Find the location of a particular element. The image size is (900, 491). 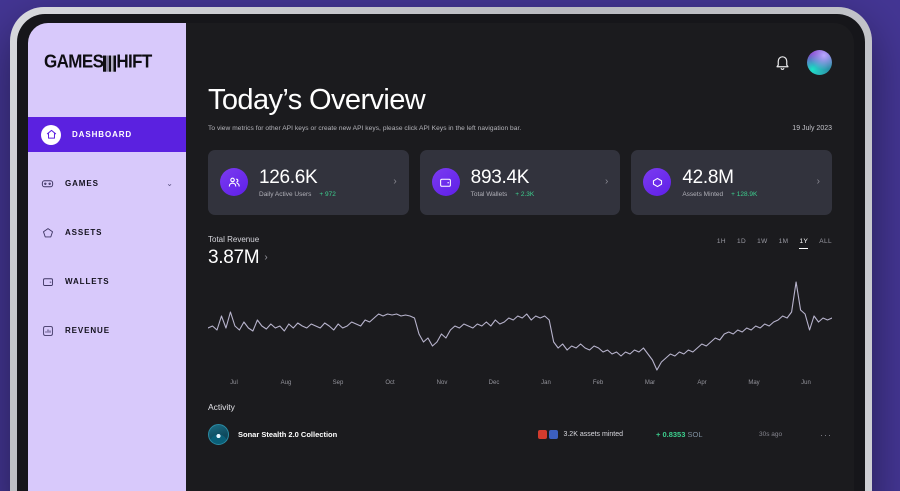

stat-label: Assets Minted is located at coordinates (703, 194).